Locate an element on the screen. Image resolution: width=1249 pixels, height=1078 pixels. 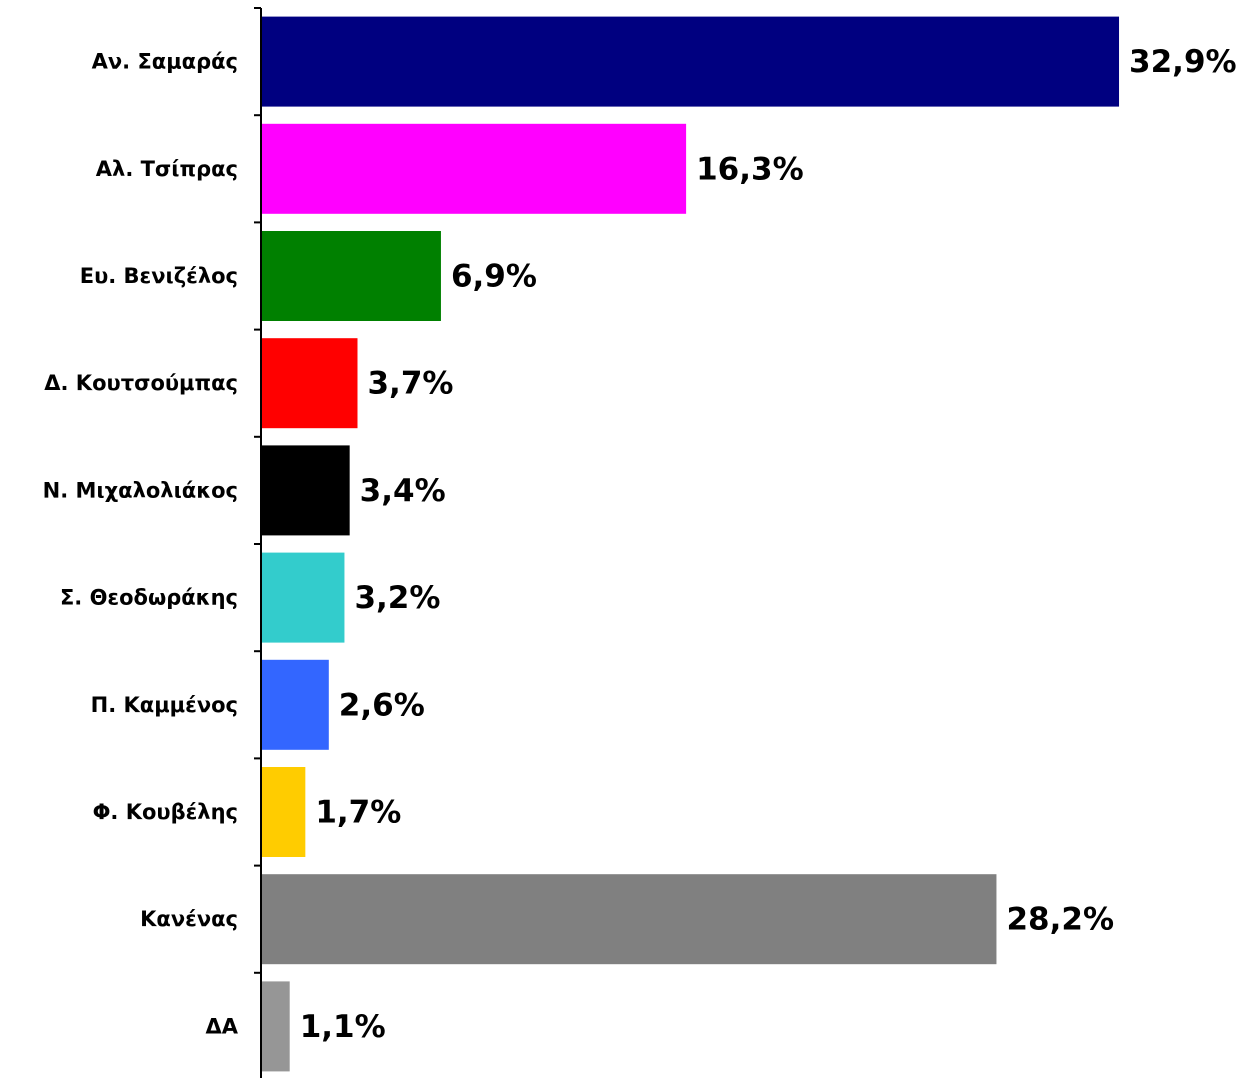
value-label: 6,9% is located at coordinates (494, 277).